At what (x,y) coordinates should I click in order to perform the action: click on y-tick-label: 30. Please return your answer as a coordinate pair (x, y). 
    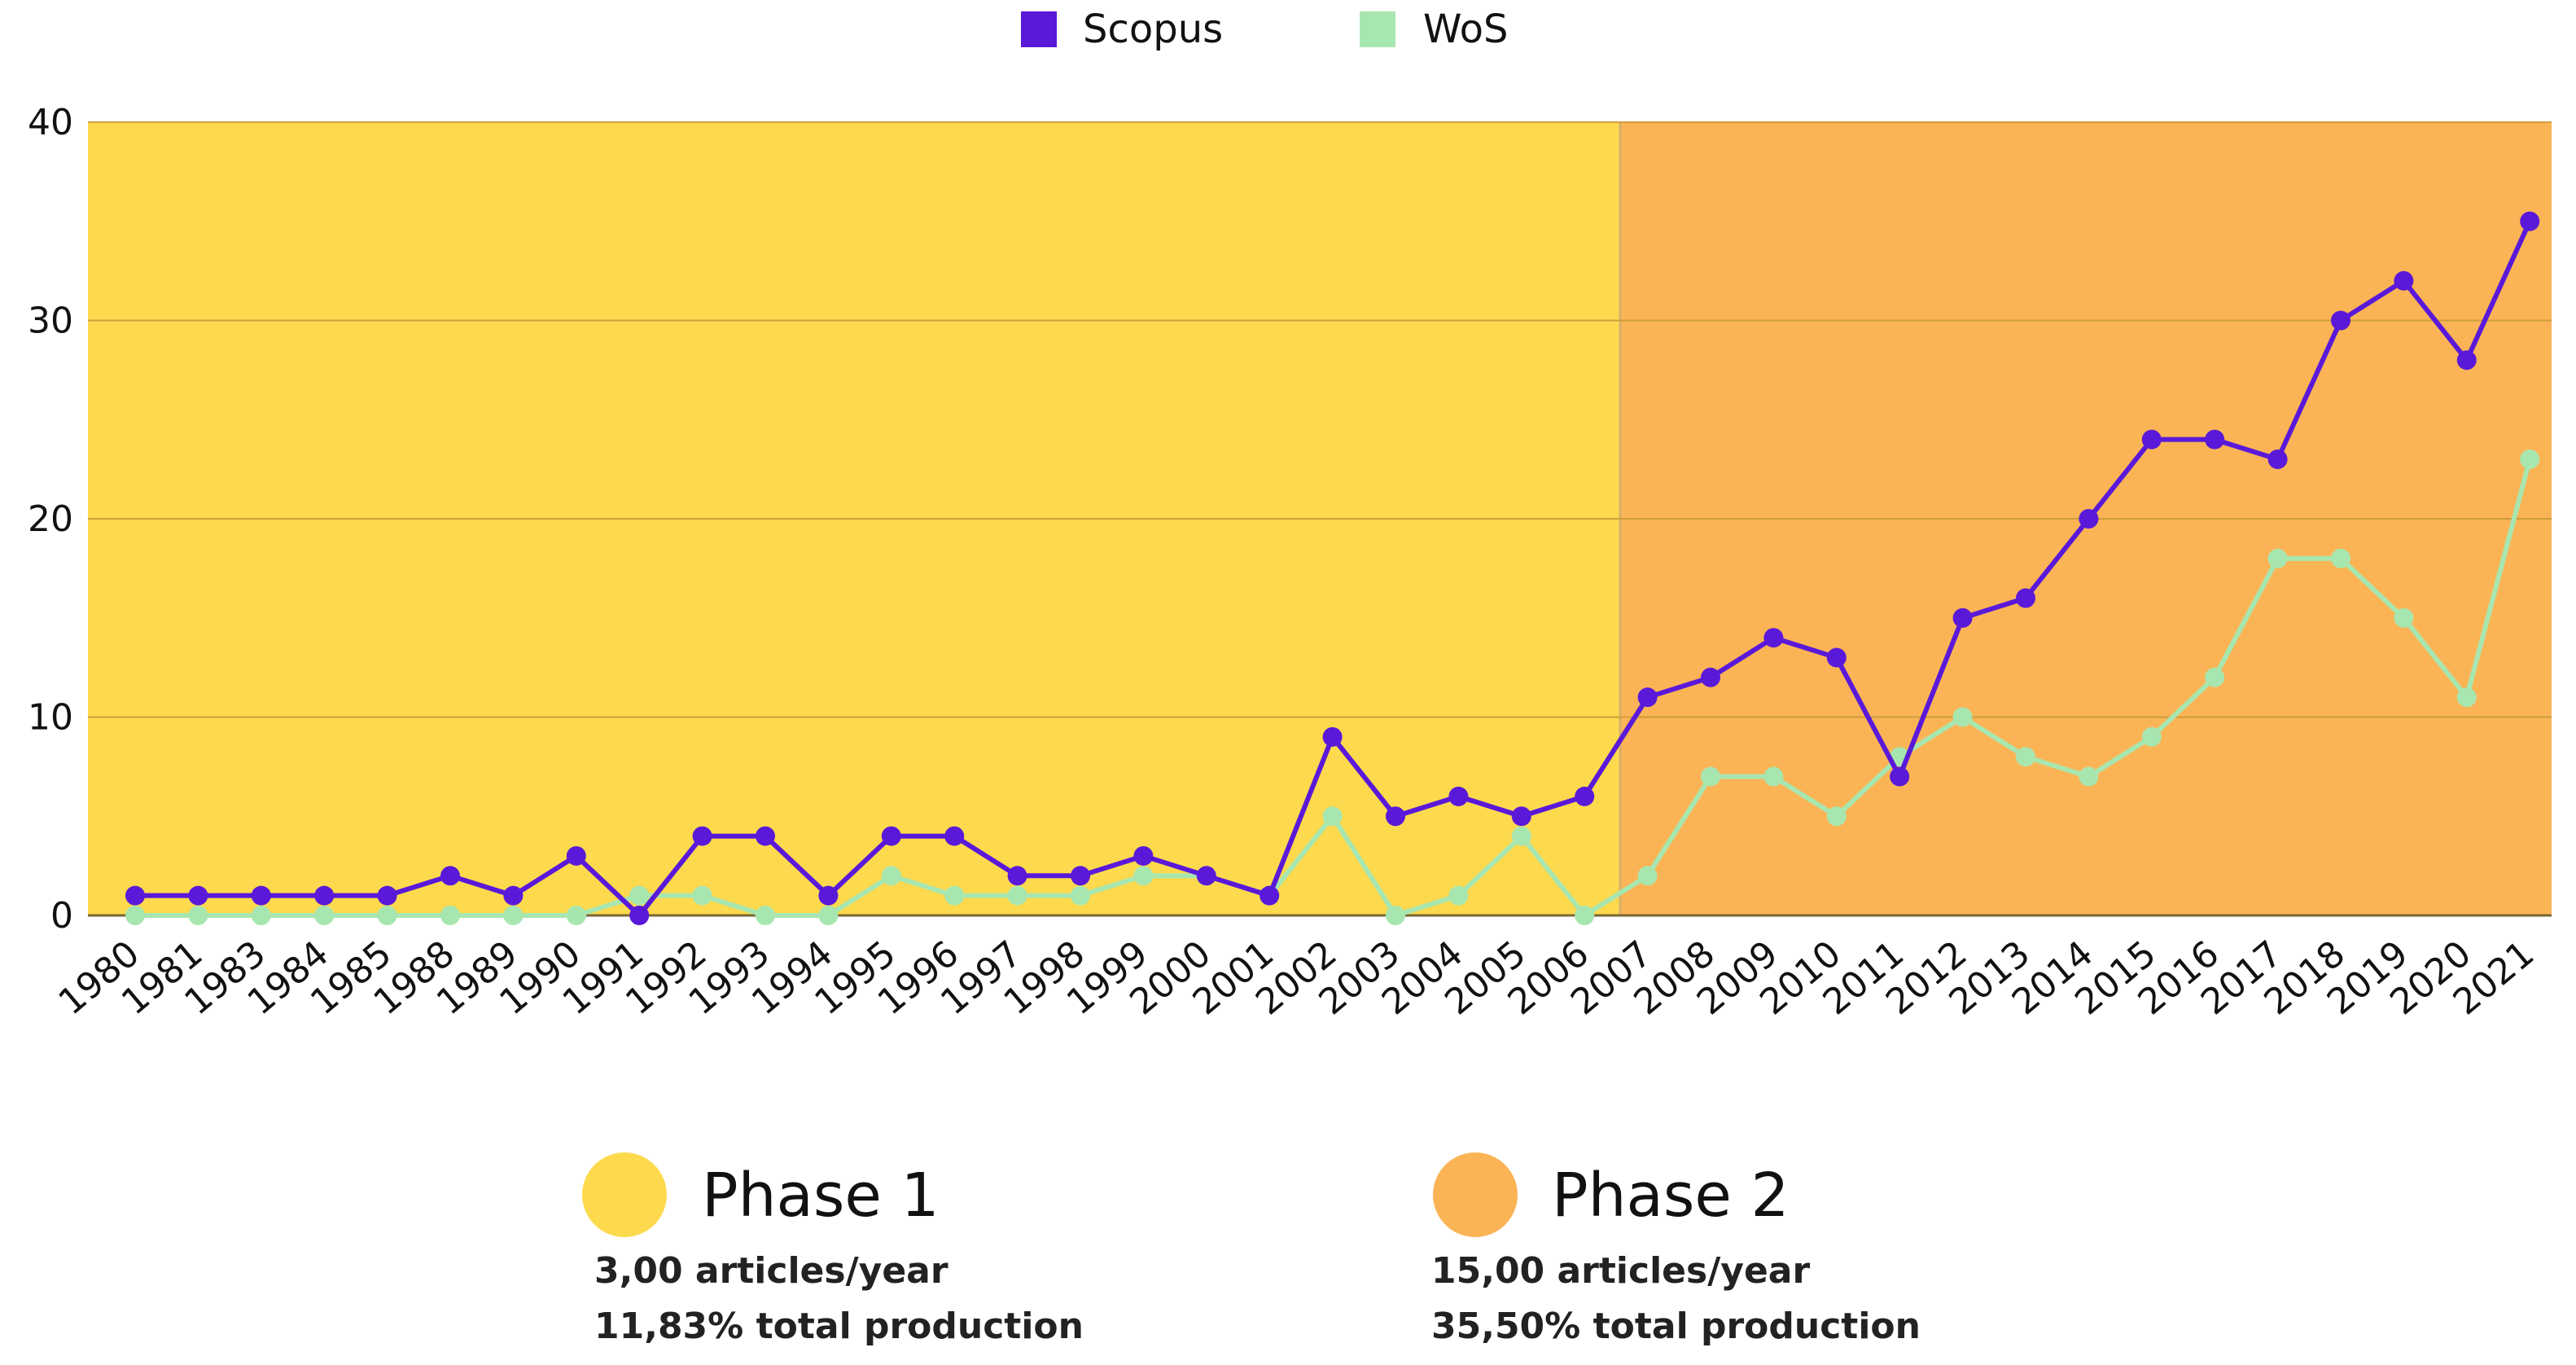
    Looking at the image, I should click on (50, 321).